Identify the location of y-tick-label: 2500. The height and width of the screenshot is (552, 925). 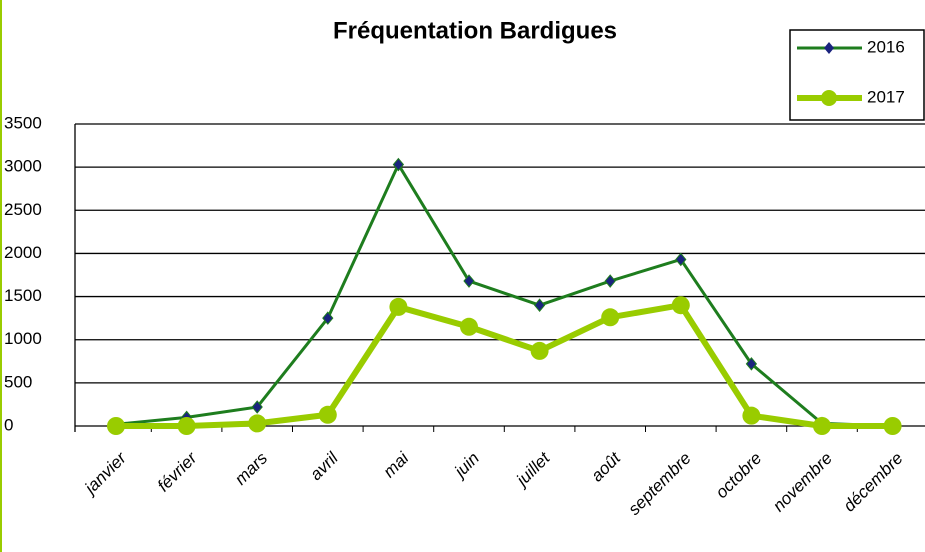
(23, 209).